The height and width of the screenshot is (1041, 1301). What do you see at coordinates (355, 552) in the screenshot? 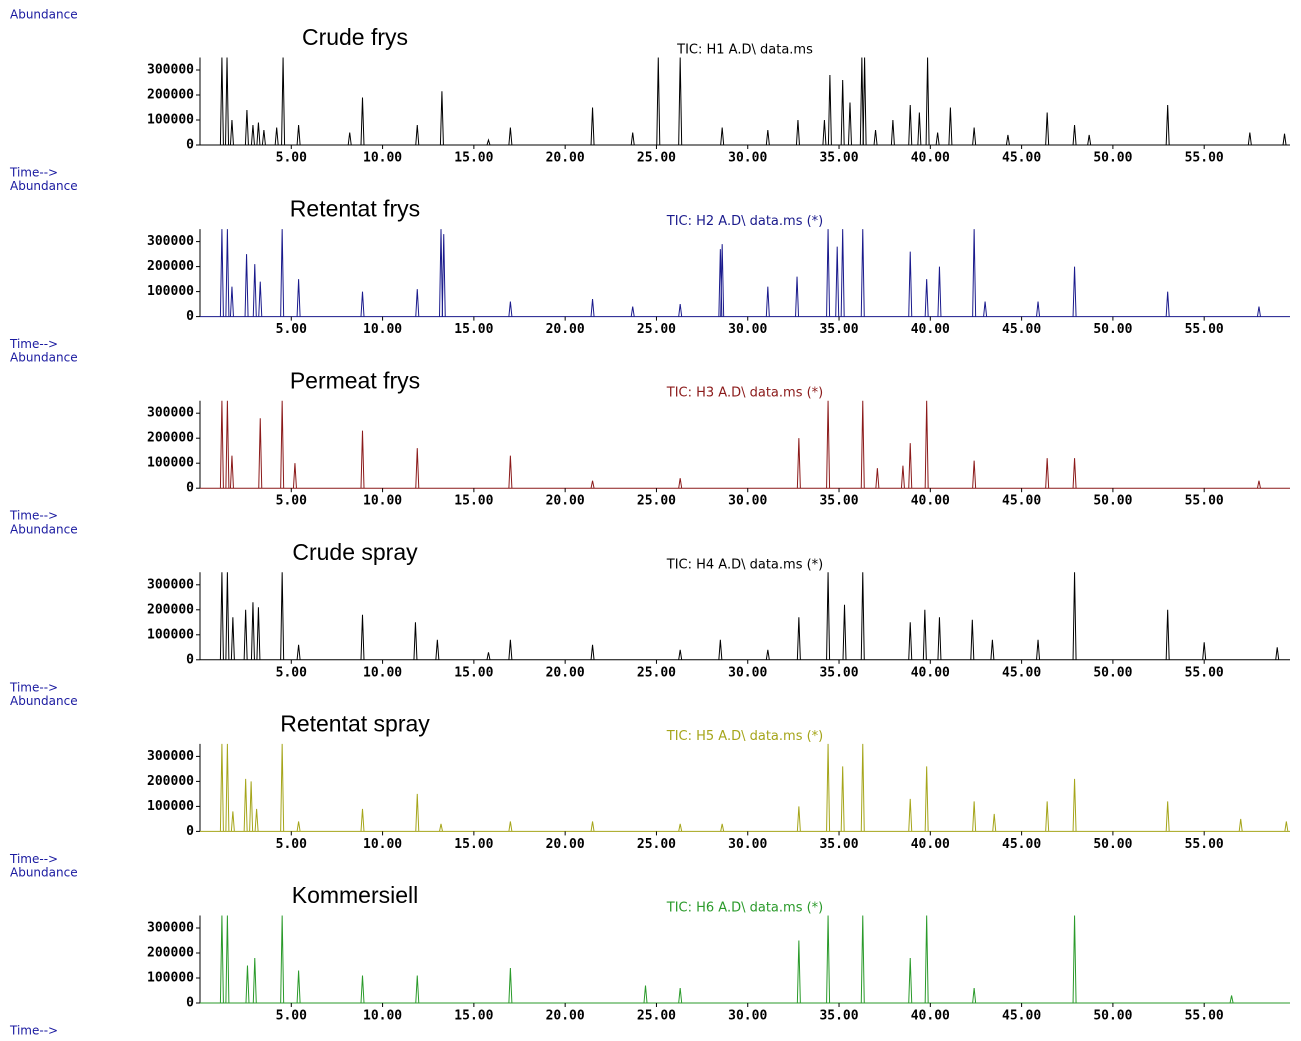
I see `chart-title: Crude spray` at bounding box center [355, 552].